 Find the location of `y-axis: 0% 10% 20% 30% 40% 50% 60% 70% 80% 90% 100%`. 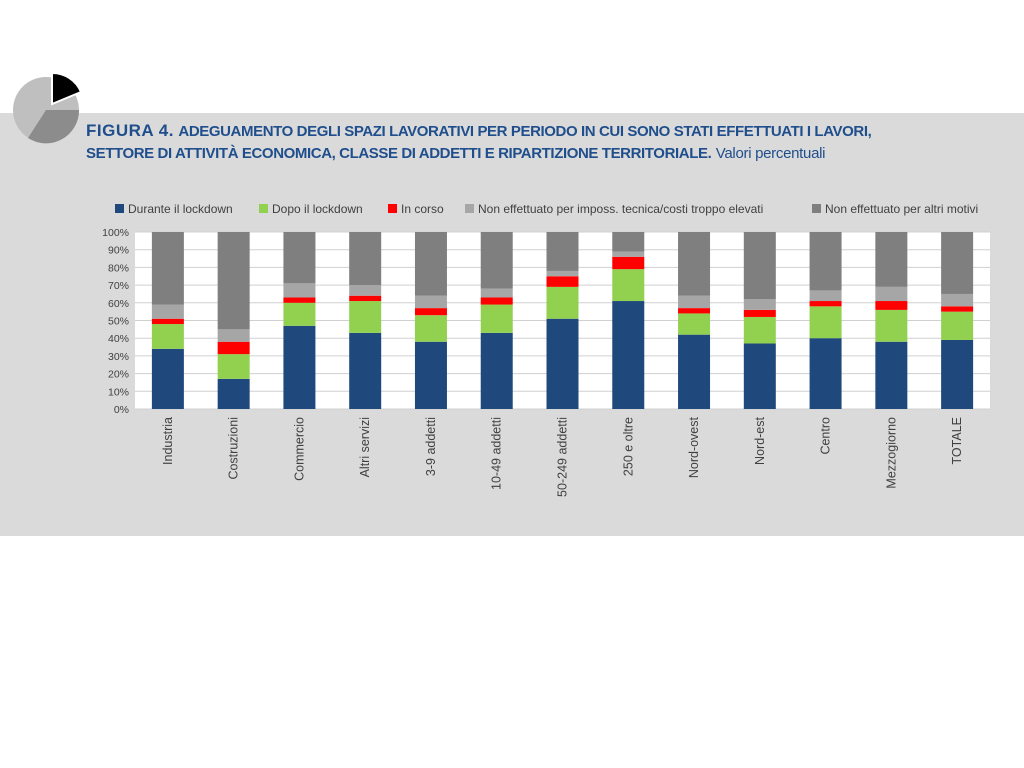

y-axis: 0% 10% 20% 30% 40% 50% 60% 70% 80% 90% 100% is located at coordinates (115, 321).